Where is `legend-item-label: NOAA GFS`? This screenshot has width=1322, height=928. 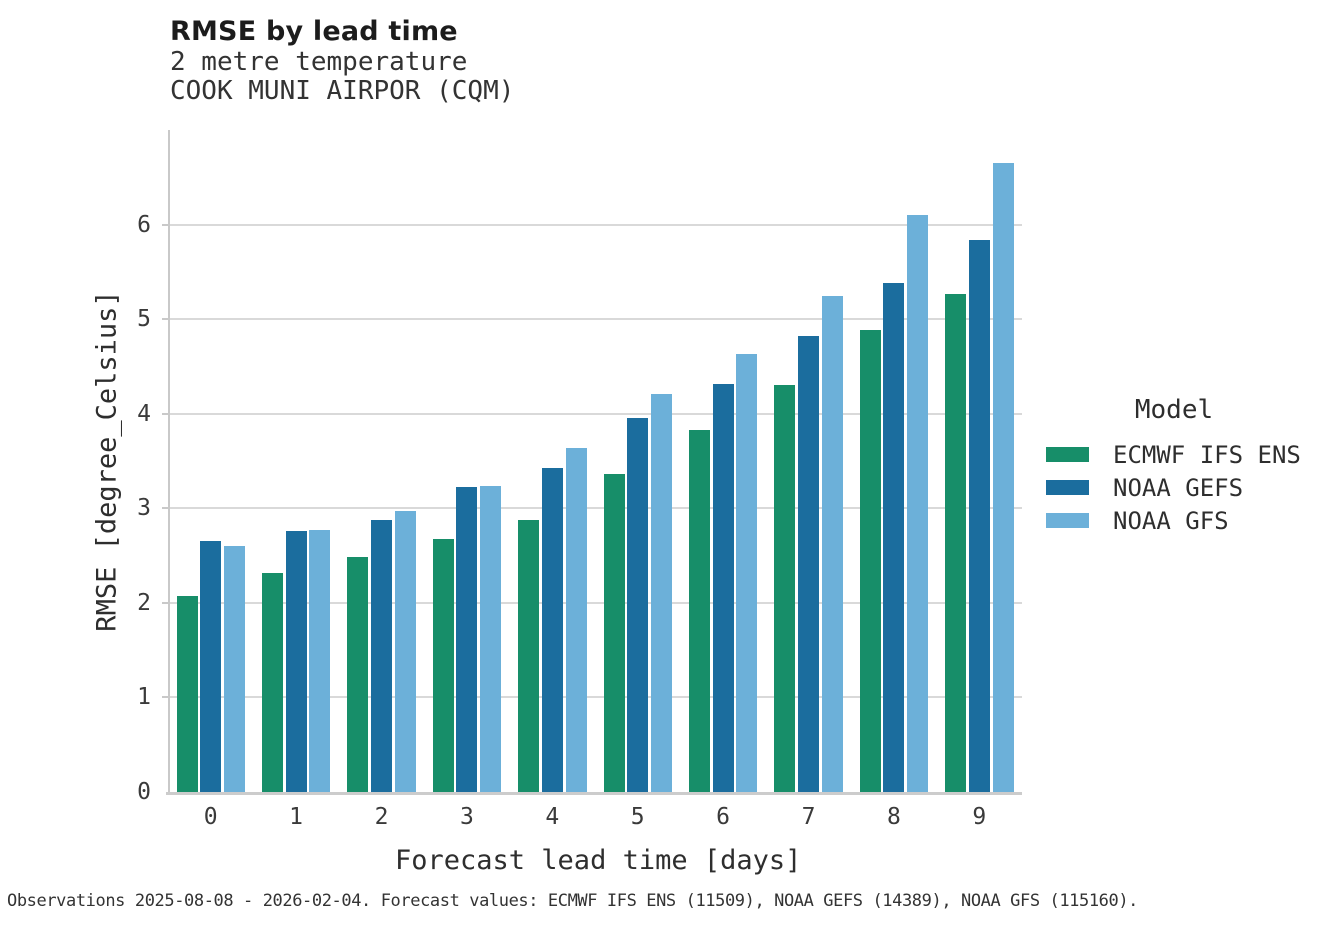 legend-item-label: NOAA GFS is located at coordinates (1171, 520).